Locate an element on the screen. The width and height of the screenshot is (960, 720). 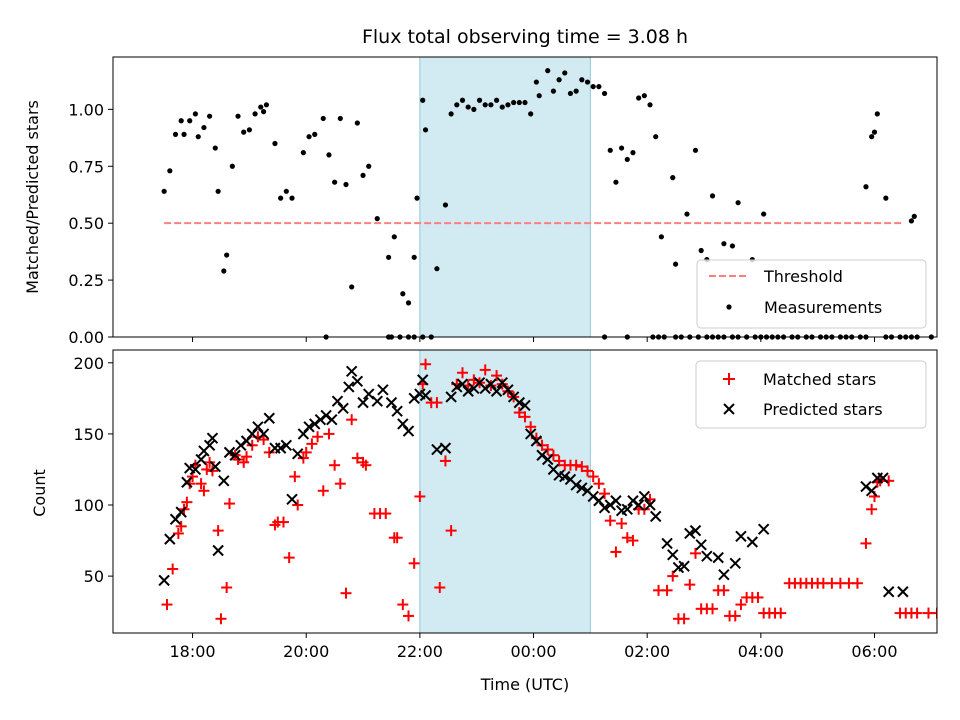
matched-legend-swatch is located at coordinates (729, 379).